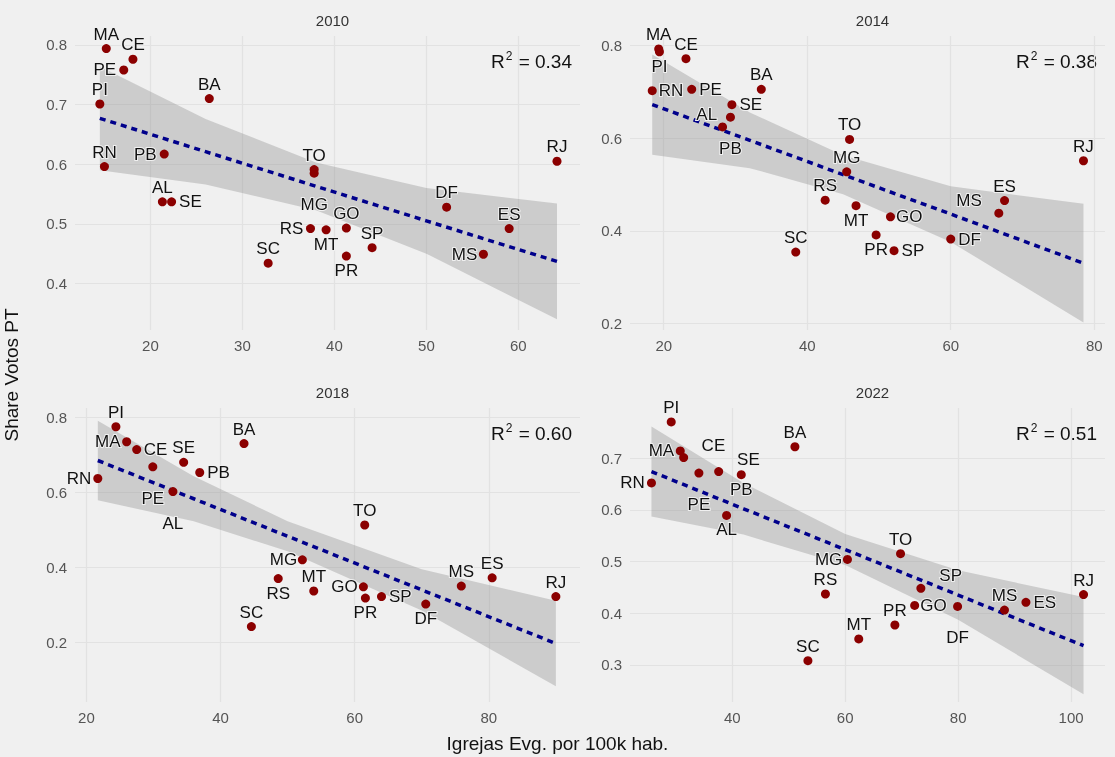 Image resolution: width=1115 pixels, height=757 pixels. I want to click on data-label: MA, so click(659, 34).